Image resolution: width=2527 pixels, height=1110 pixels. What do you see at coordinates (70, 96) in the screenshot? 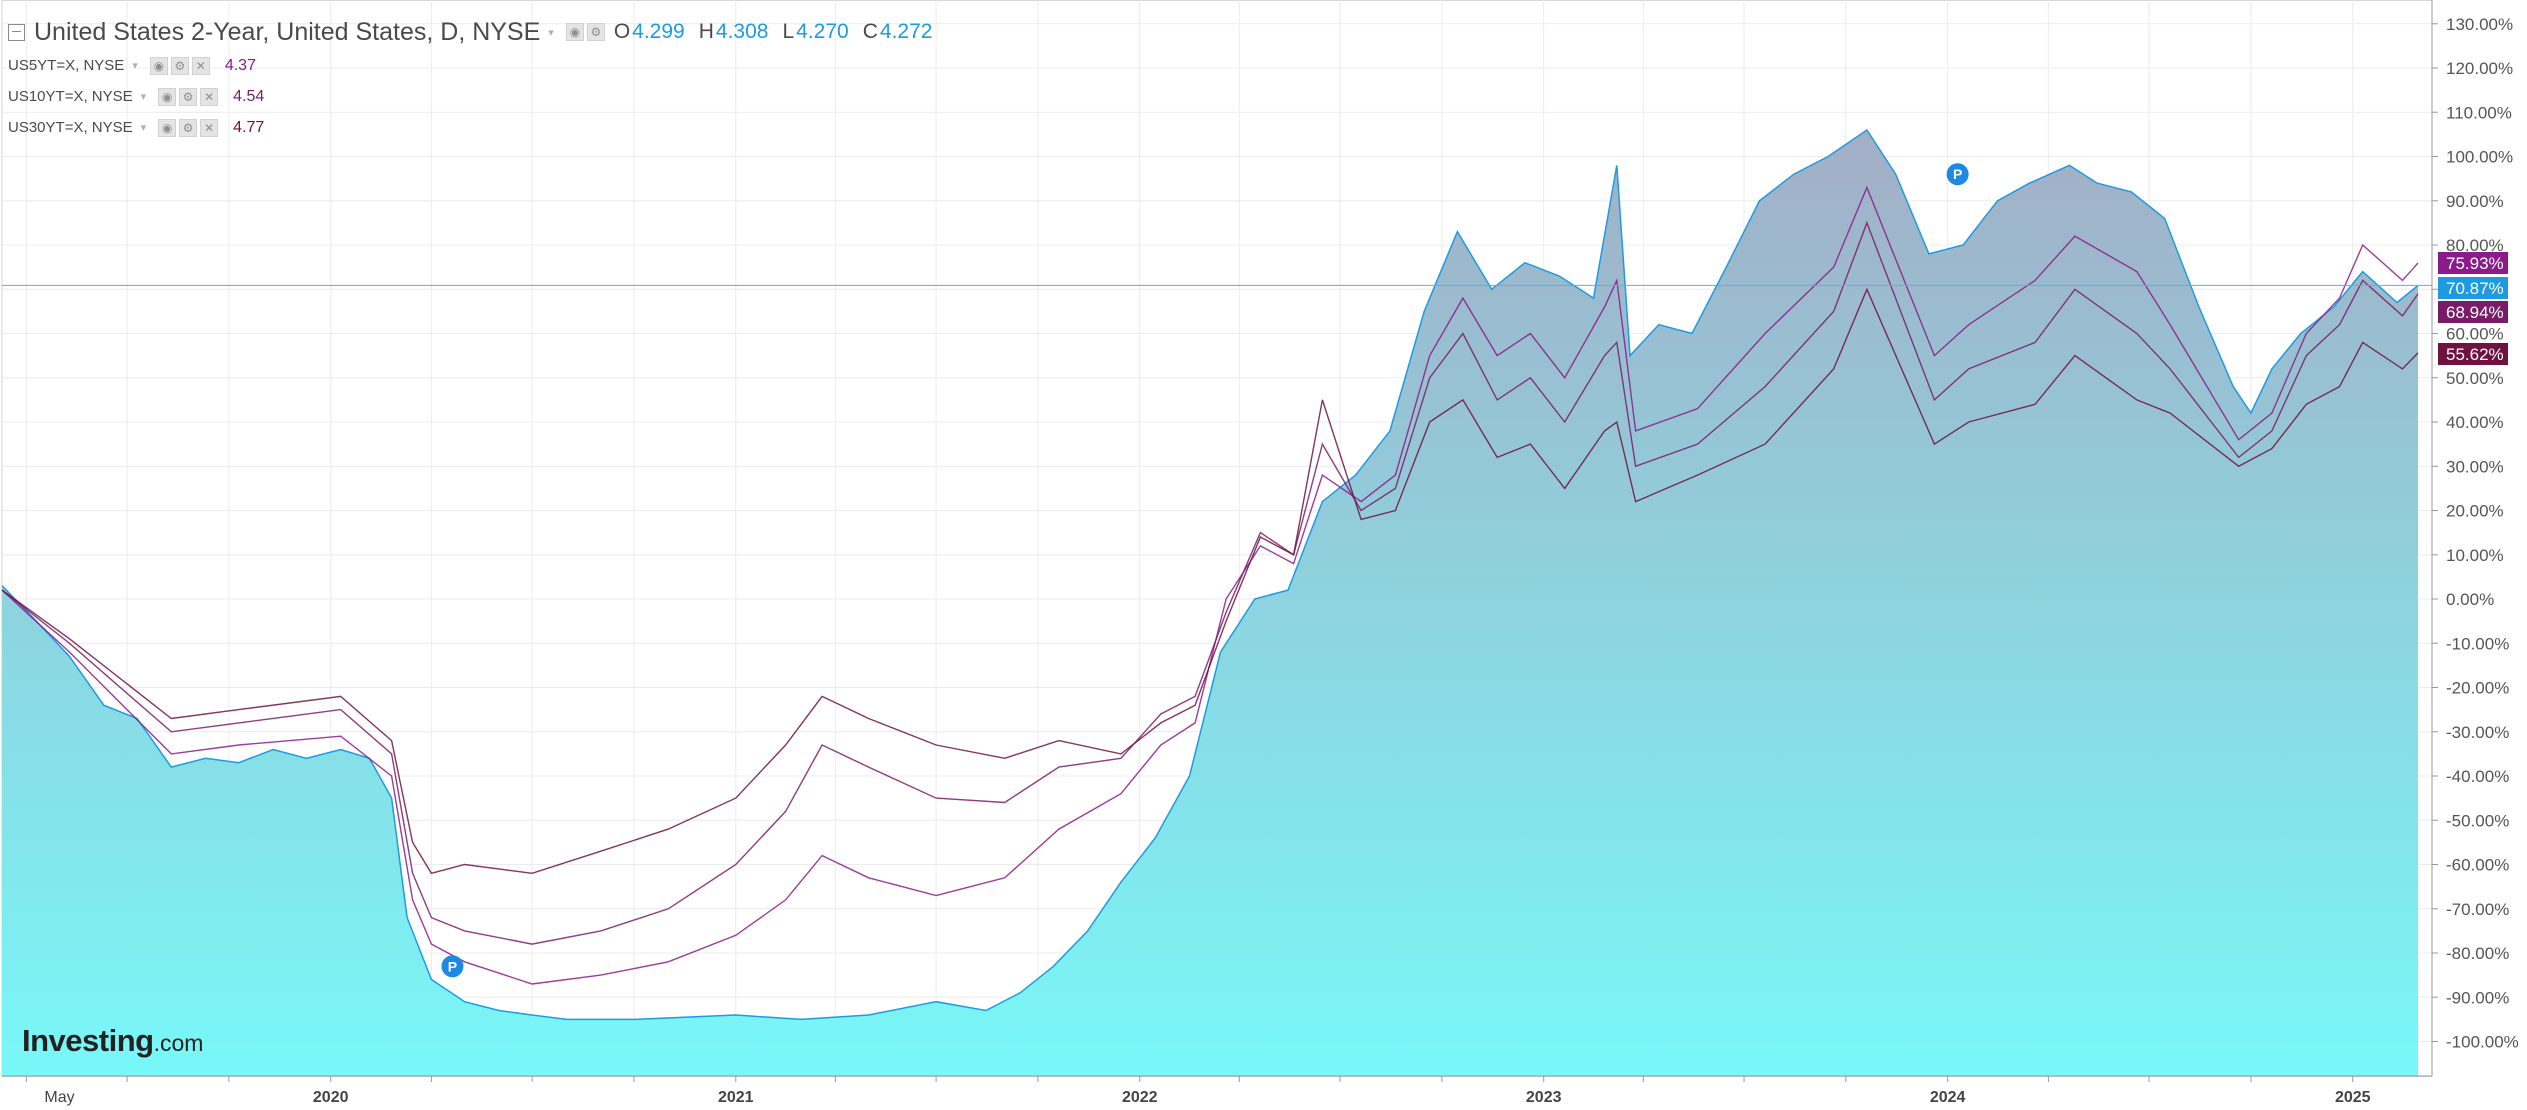
I see `legend-name-us10yt: US10YT=X, NYSE` at bounding box center [70, 96].